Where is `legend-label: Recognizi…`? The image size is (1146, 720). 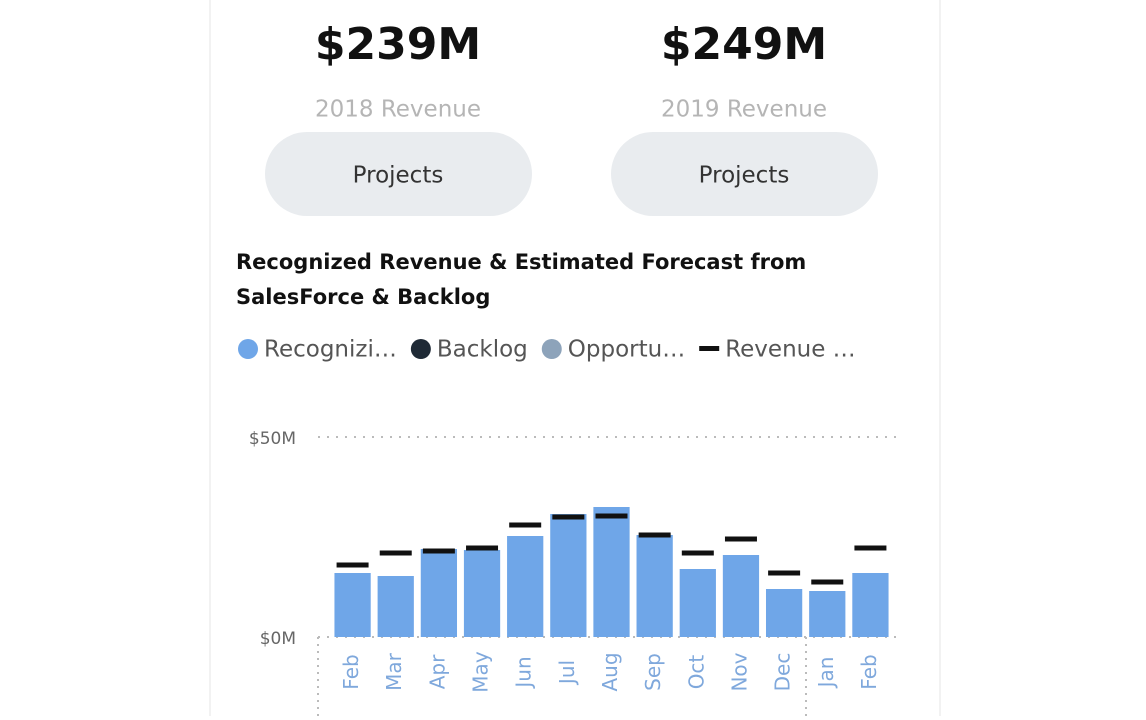
legend-label: Recognizi… is located at coordinates (330, 350).